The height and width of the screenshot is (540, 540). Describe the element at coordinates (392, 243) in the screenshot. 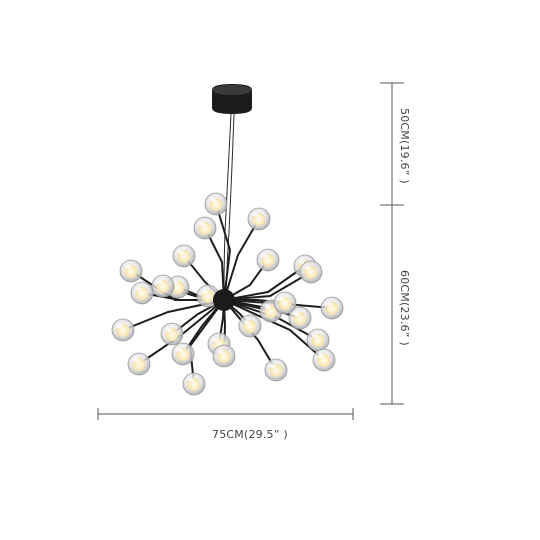

I see `height-dimension-line` at that location.